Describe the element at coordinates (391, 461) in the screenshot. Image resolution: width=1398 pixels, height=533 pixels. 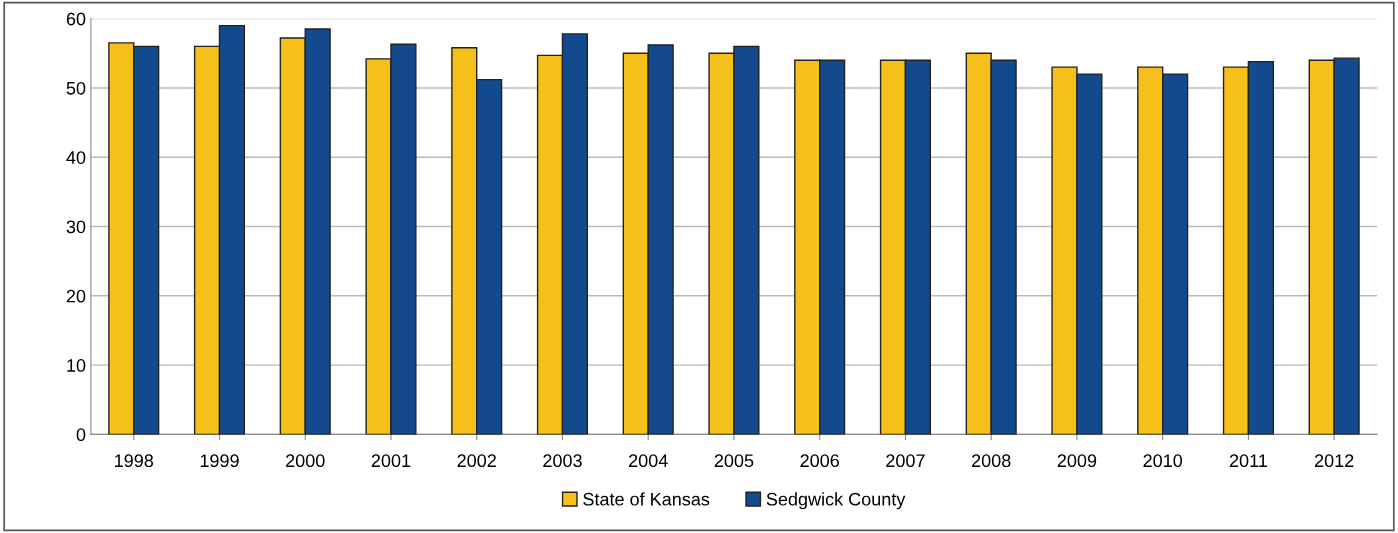
I see `x-tick-label: 2001` at that location.